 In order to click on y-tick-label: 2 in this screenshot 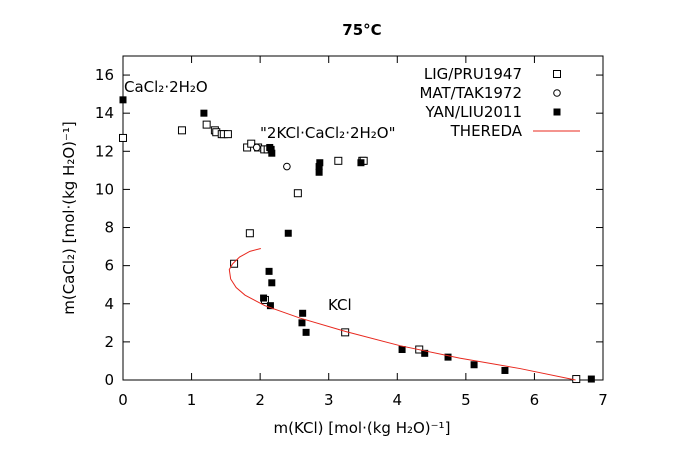, I will do `click(109, 342)`.